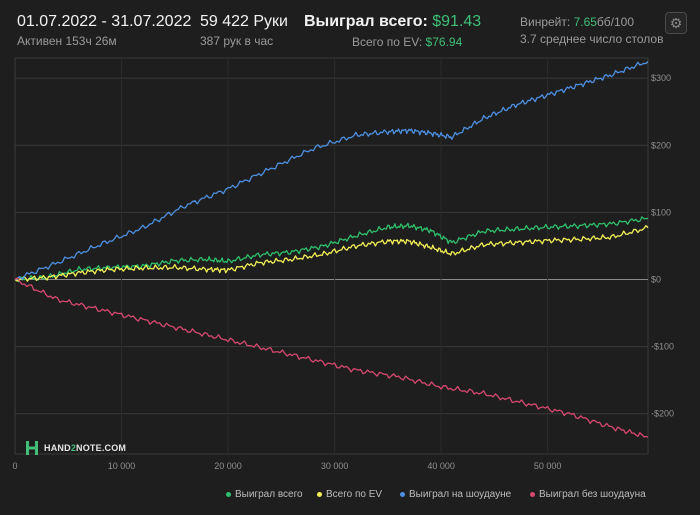 This screenshot has height=515, width=700. Describe the element at coordinates (228, 466) in the screenshot. I see `x-tick-label: 20 000` at that location.